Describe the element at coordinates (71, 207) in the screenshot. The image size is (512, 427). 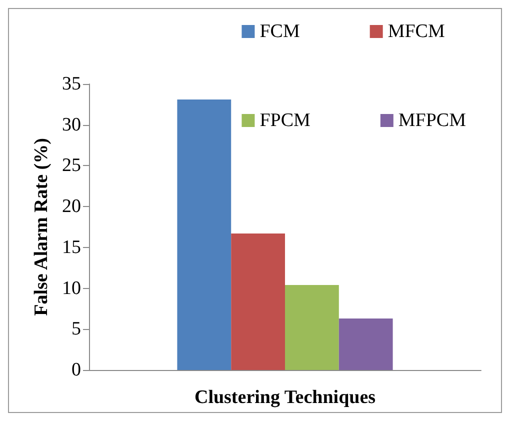
I see `y-tick-label: 20` at that location.